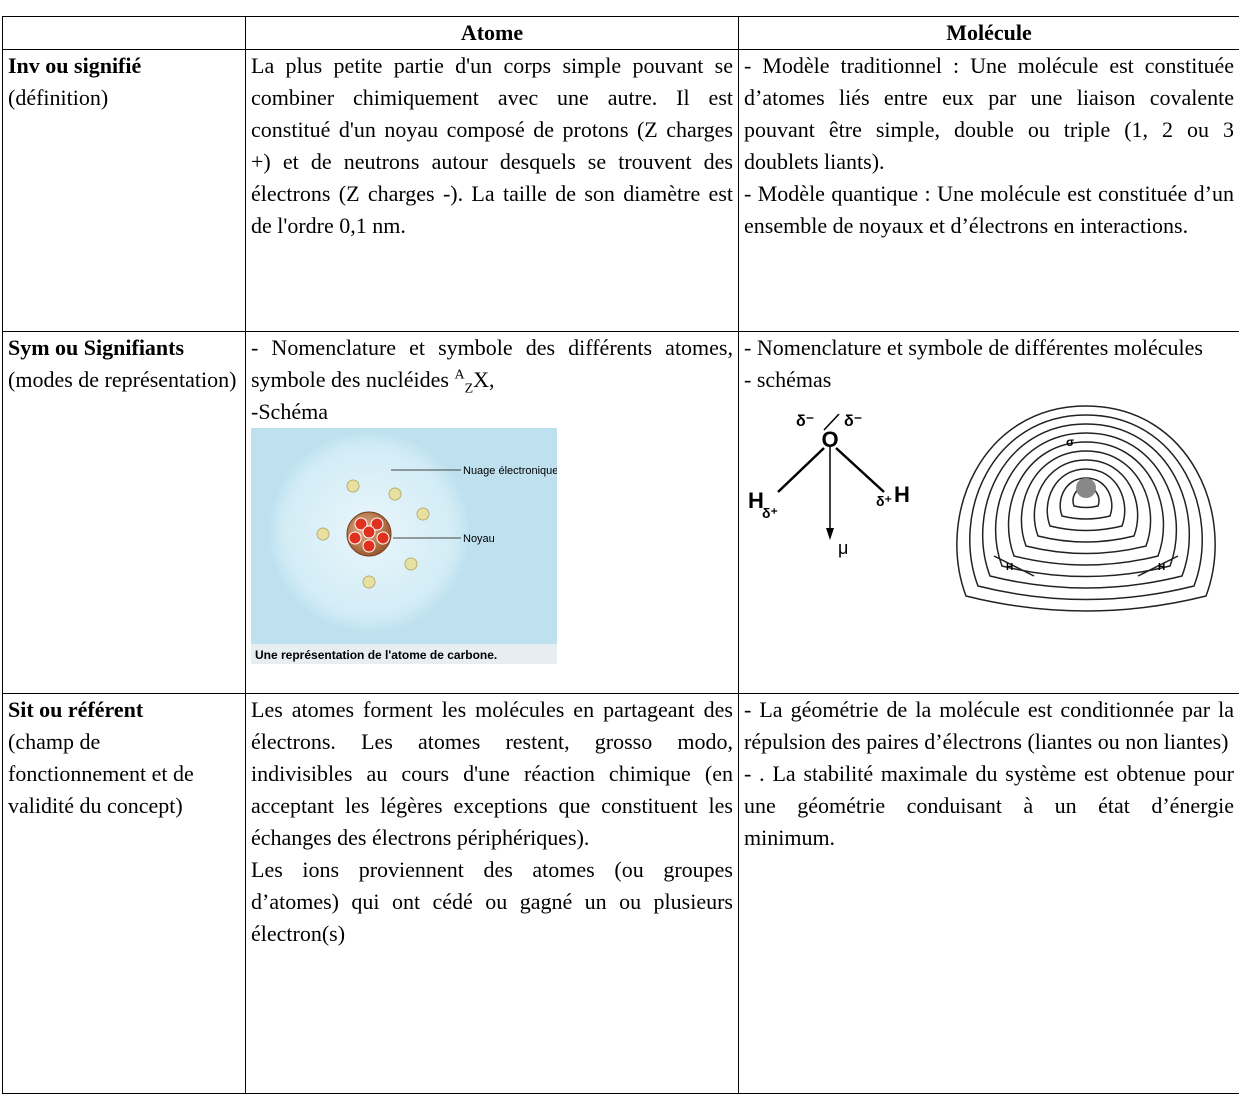  I want to click on row-sublabel: (définition), so click(124, 98).